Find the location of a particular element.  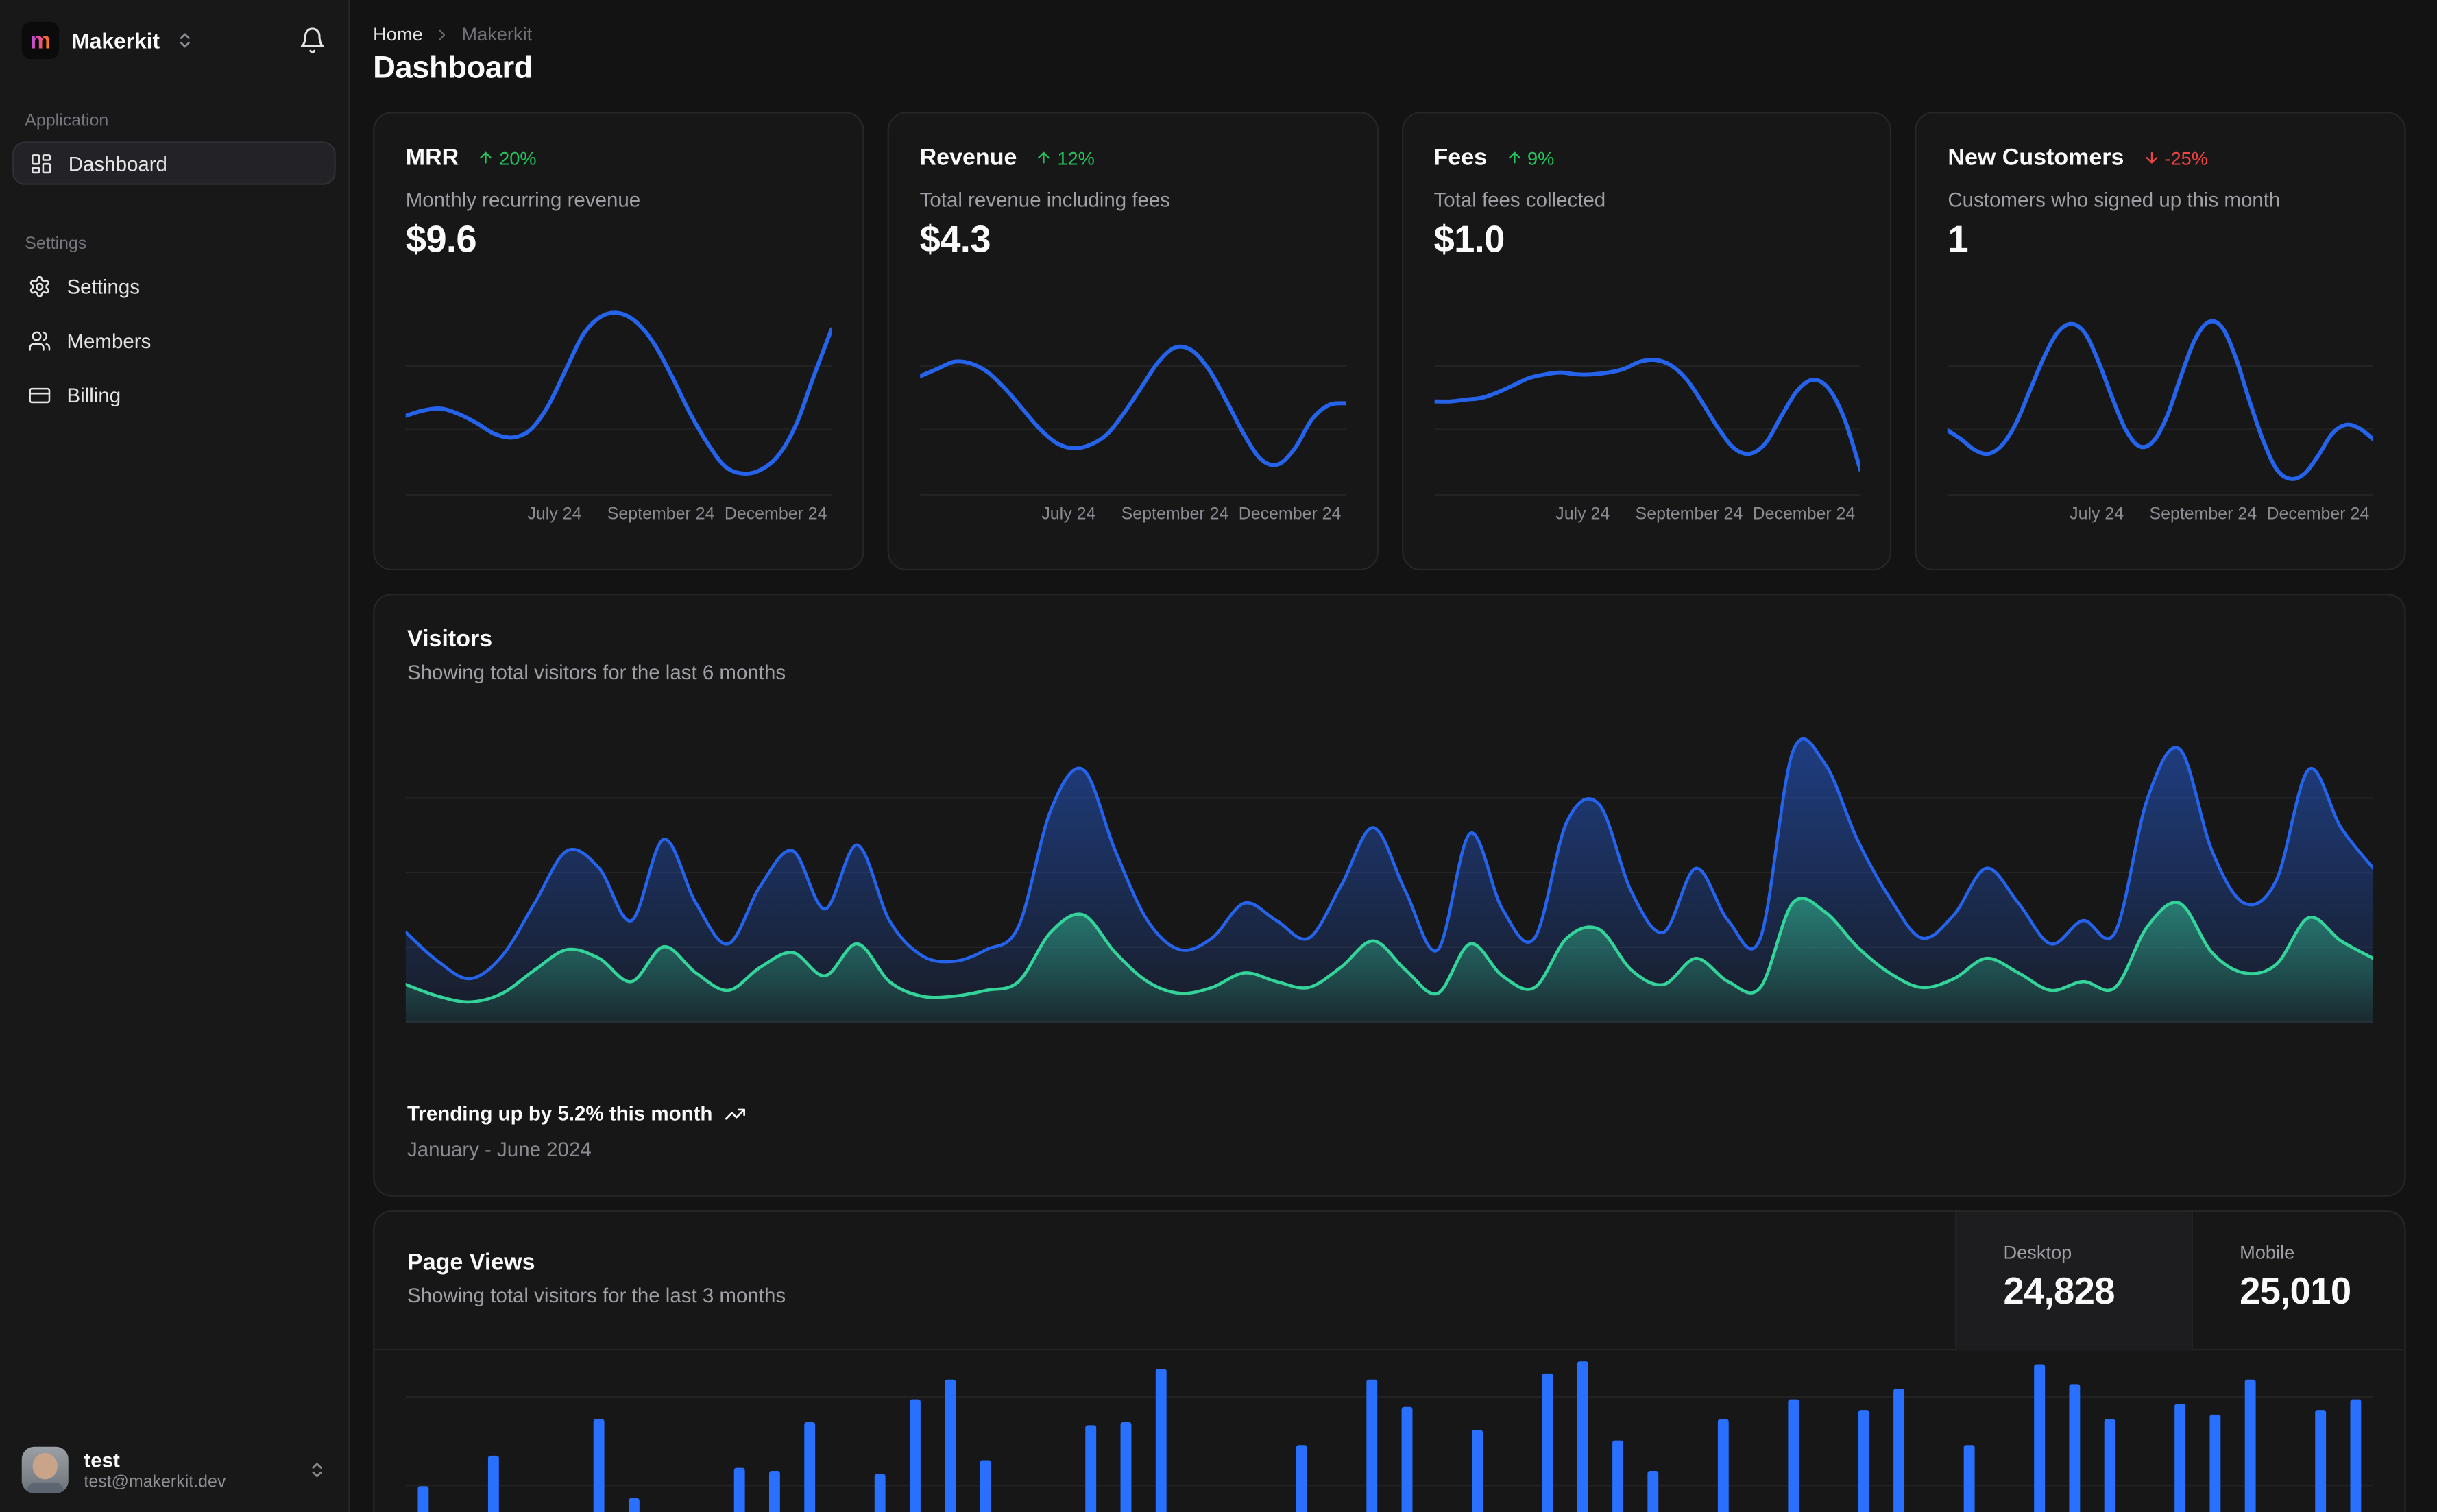

revenue-sparkline-chart is located at coordinates (1132, 399).